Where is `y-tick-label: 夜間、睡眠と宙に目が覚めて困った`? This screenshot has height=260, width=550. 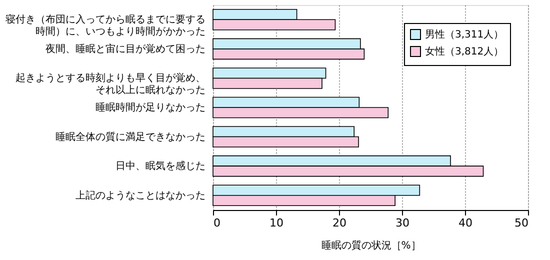 y-tick-label: 夜間、睡眠と宙に目が覚めて困った is located at coordinates (126, 48).